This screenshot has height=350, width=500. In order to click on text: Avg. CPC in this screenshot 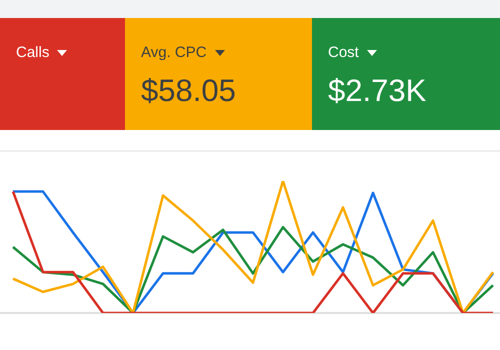, I will do `click(174, 52)`.